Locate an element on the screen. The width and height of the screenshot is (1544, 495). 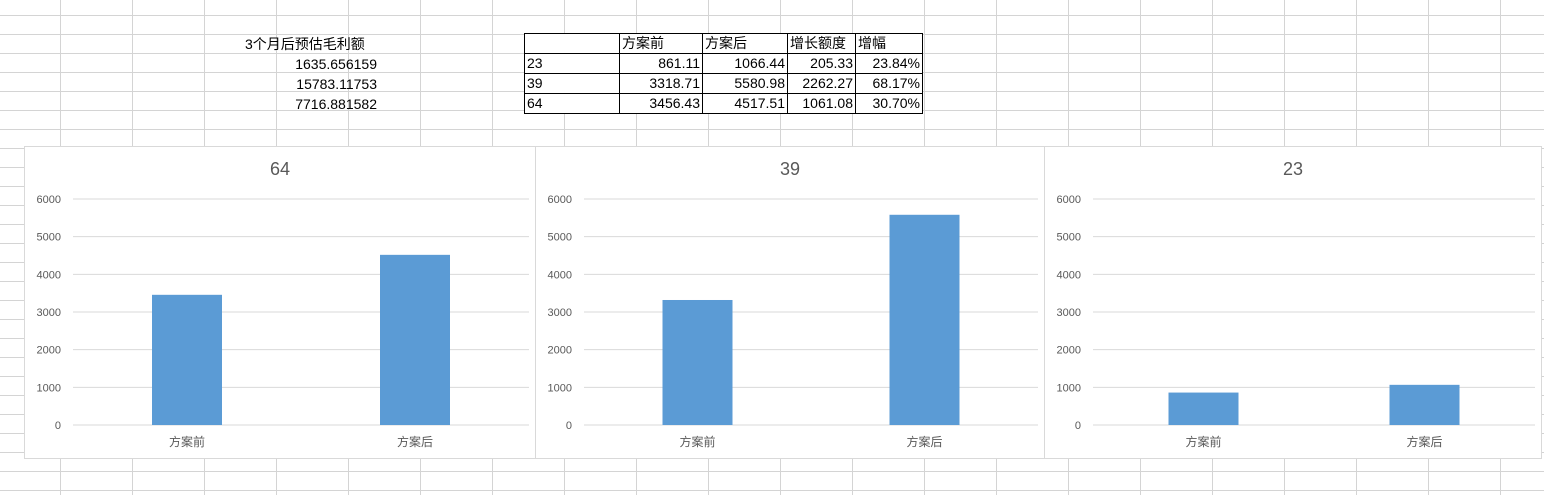
table-cell: 1066.44 is located at coordinates (745, 63).